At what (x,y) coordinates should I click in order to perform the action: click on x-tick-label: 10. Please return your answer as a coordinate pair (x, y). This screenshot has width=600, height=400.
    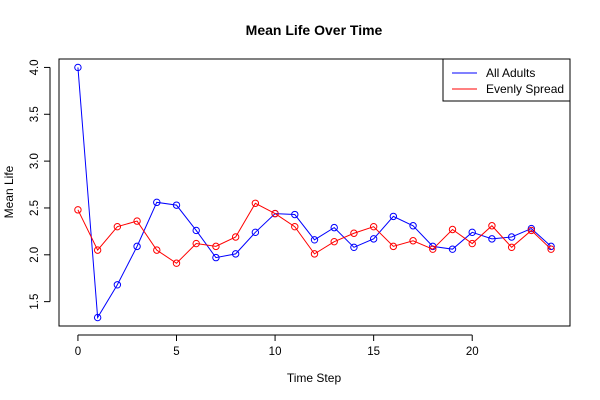
    Looking at the image, I should click on (275, 352).